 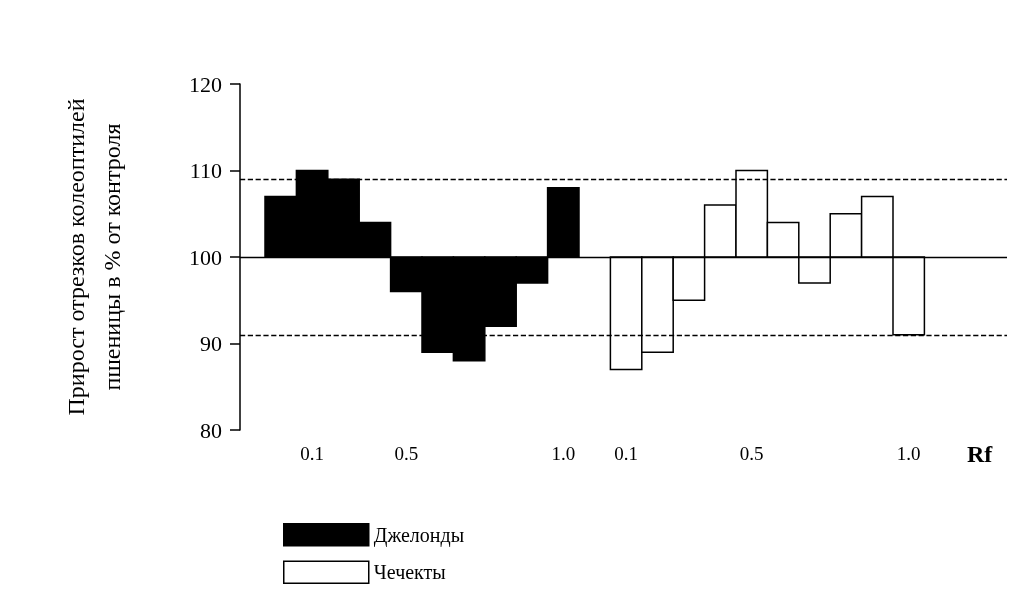 What do you see at coordinates (980, 454) in the screenshot?
I see `x-axis-title: Rf` at bounding box center [980, 454].